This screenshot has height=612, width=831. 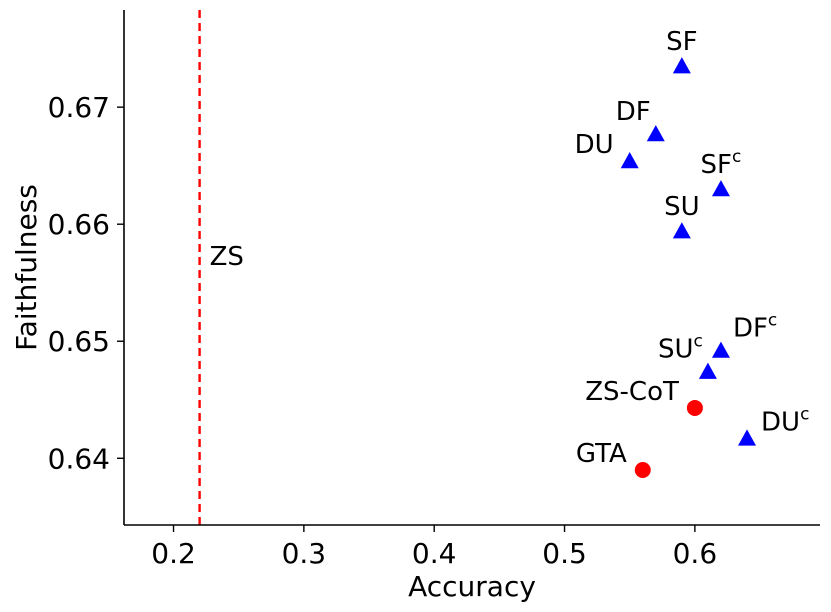 What do you see at coordinates (629, 160) in the screenshot?
I see `du-marker-triangle` at bounding box center [629, 160].